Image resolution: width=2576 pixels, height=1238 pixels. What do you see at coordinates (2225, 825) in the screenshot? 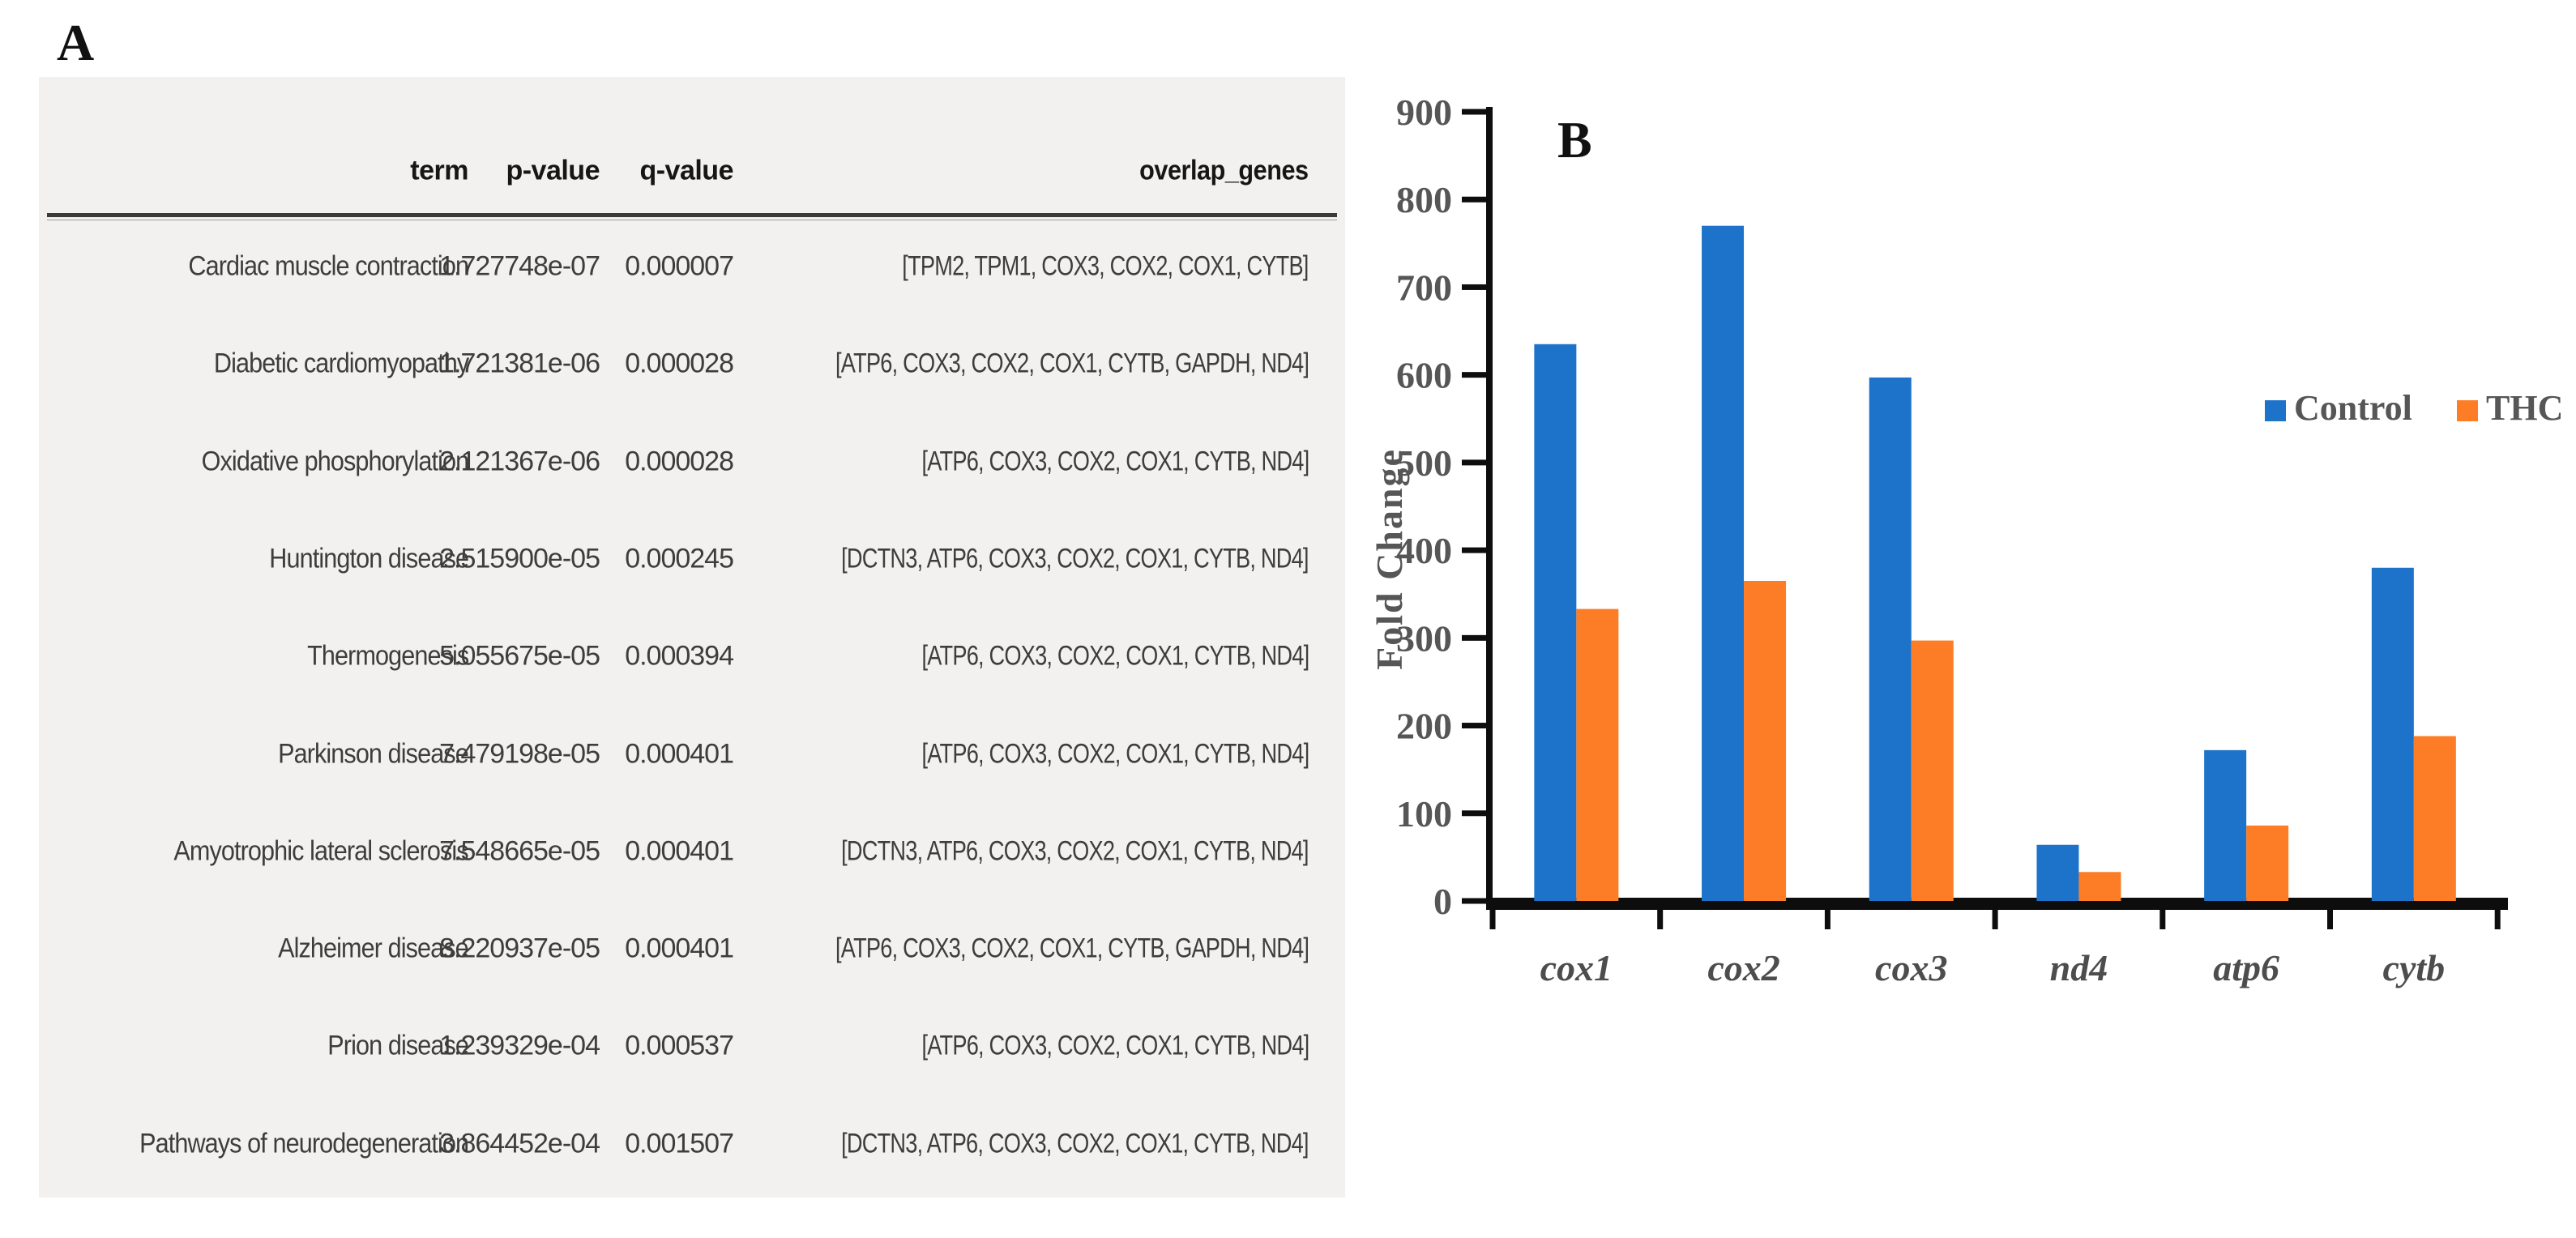
I see `bar-control-atp6` at bounding box center [2225, 825].